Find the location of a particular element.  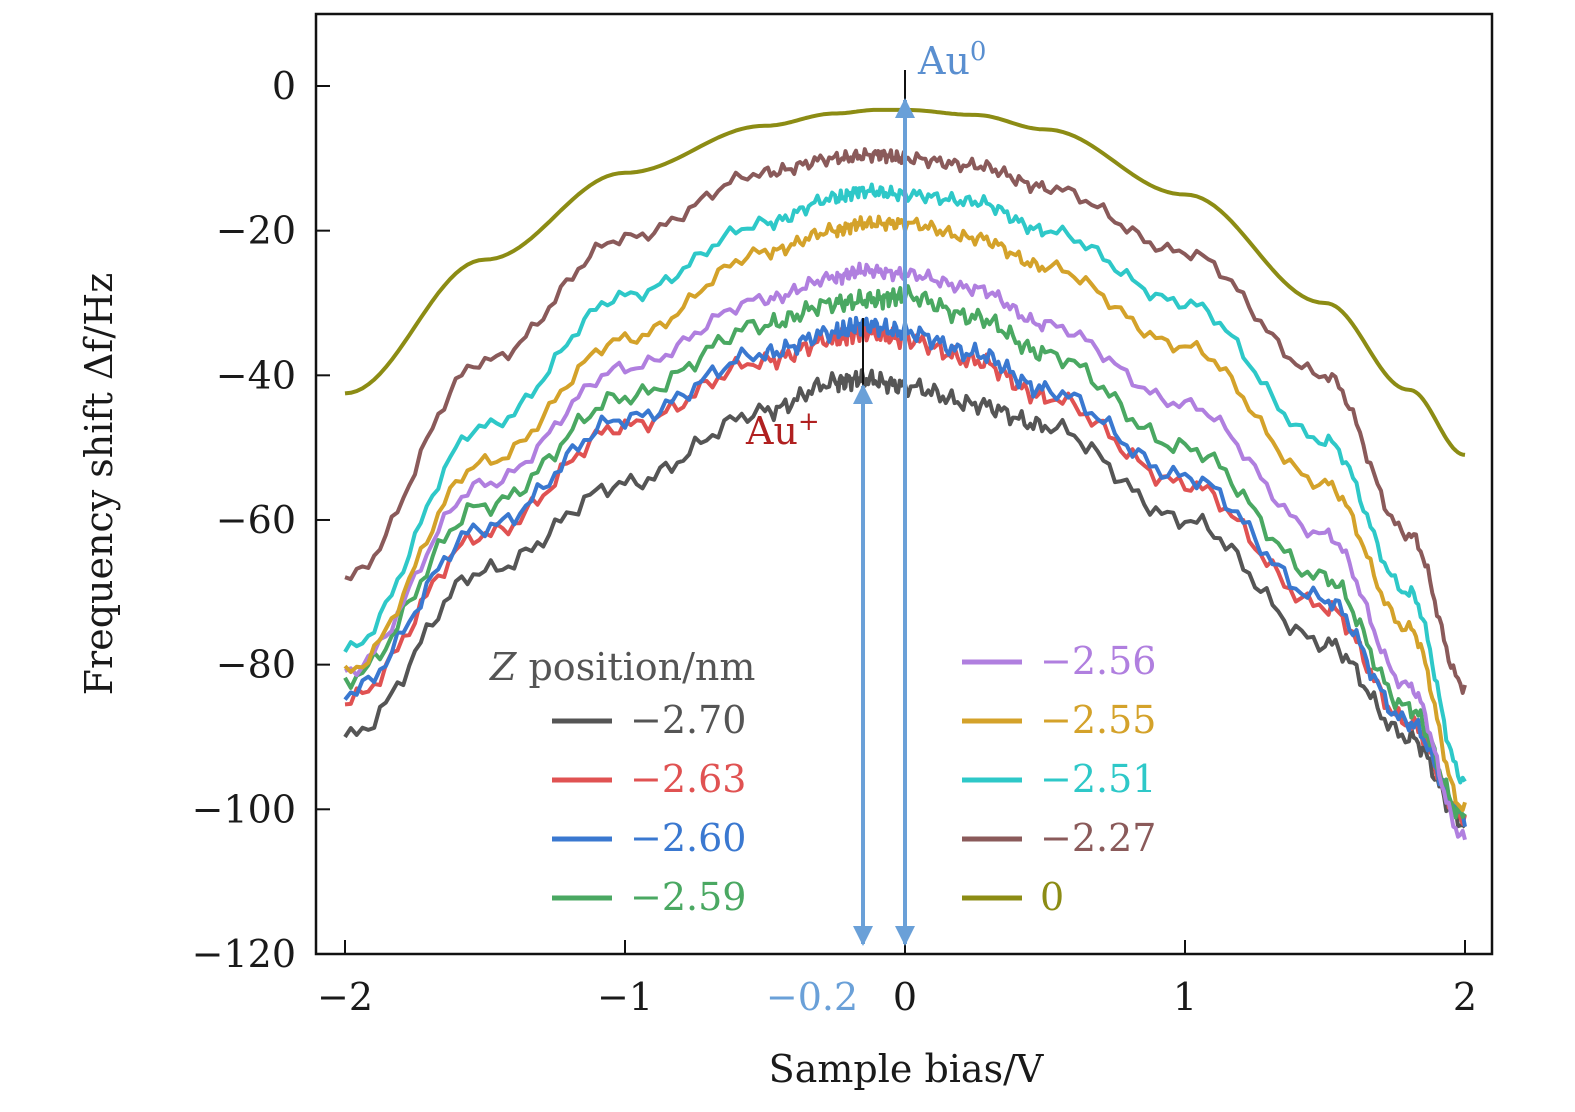

bias-annotation-label: −0.2 is located at coordinates (812, 997).